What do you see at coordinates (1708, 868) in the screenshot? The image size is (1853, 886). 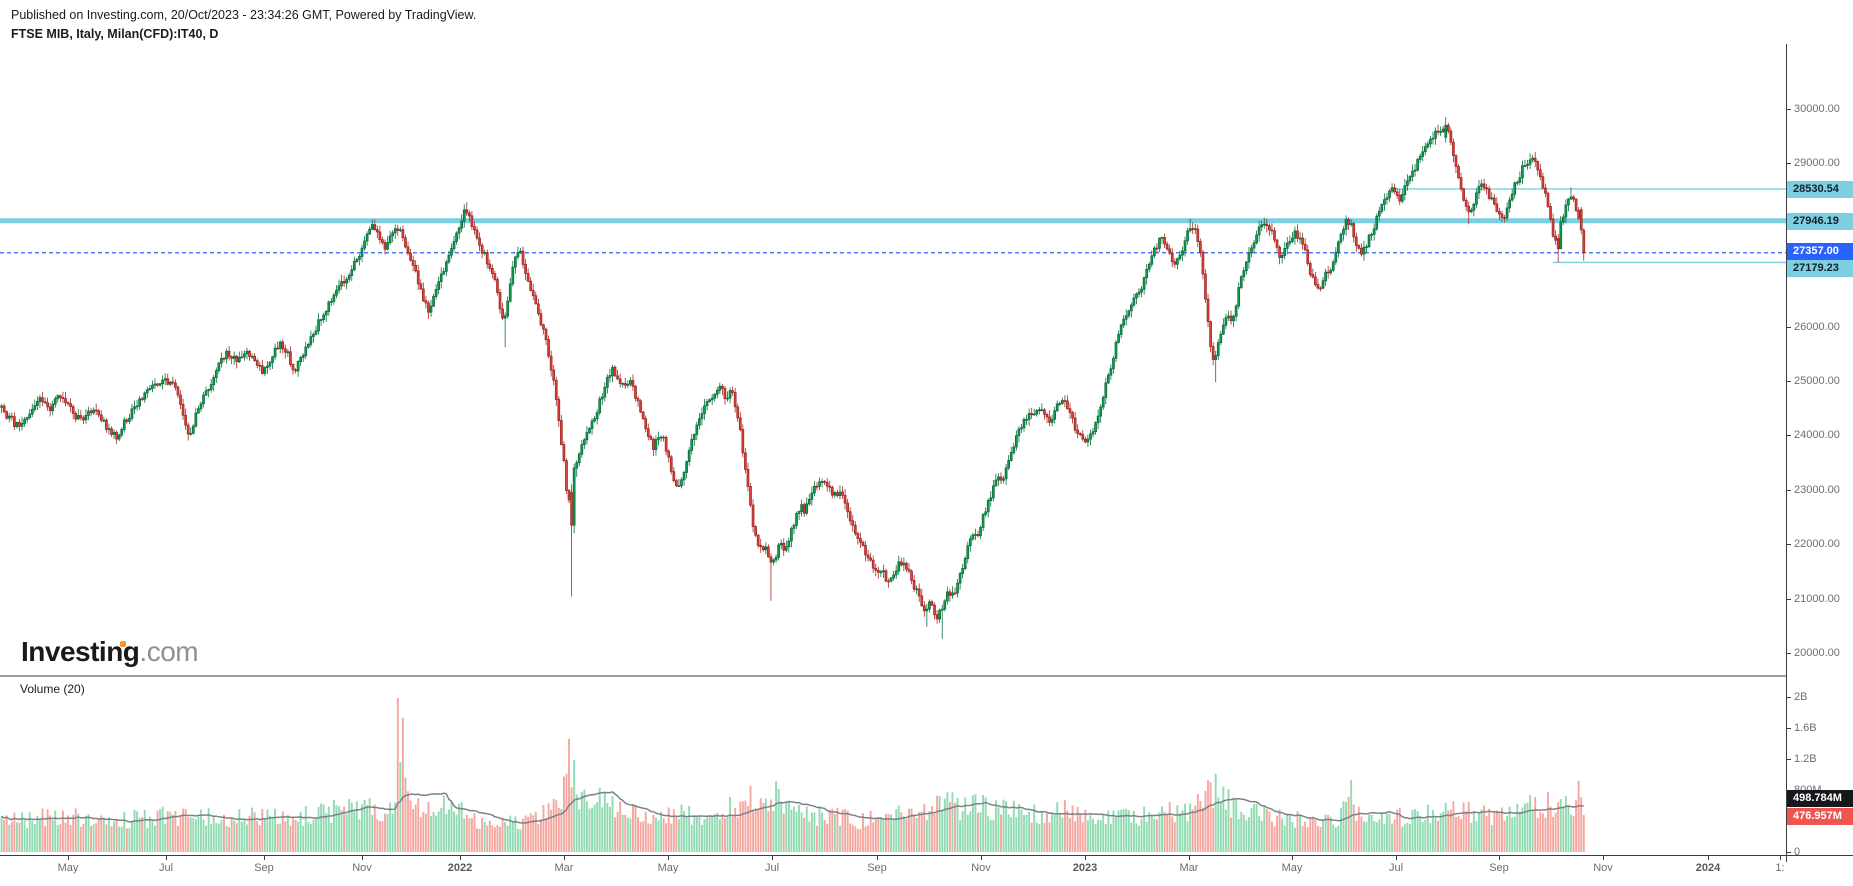 I see `time-tick-label: 2024` at bounding box center [1708, 868].